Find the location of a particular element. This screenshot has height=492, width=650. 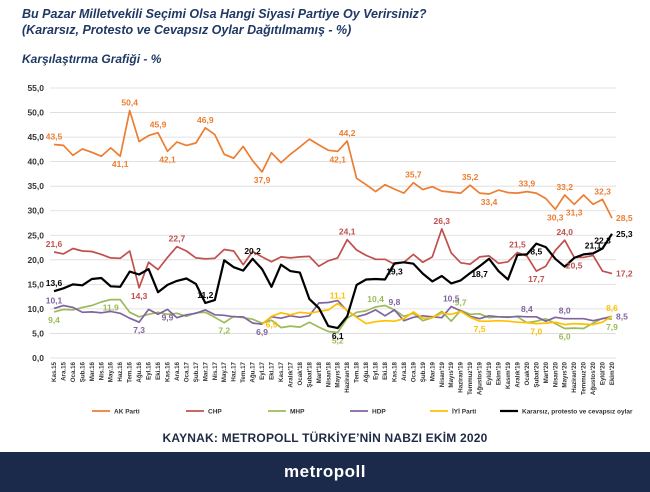

x-tick-label: Şub.19 is located at coordinates (423, 371).